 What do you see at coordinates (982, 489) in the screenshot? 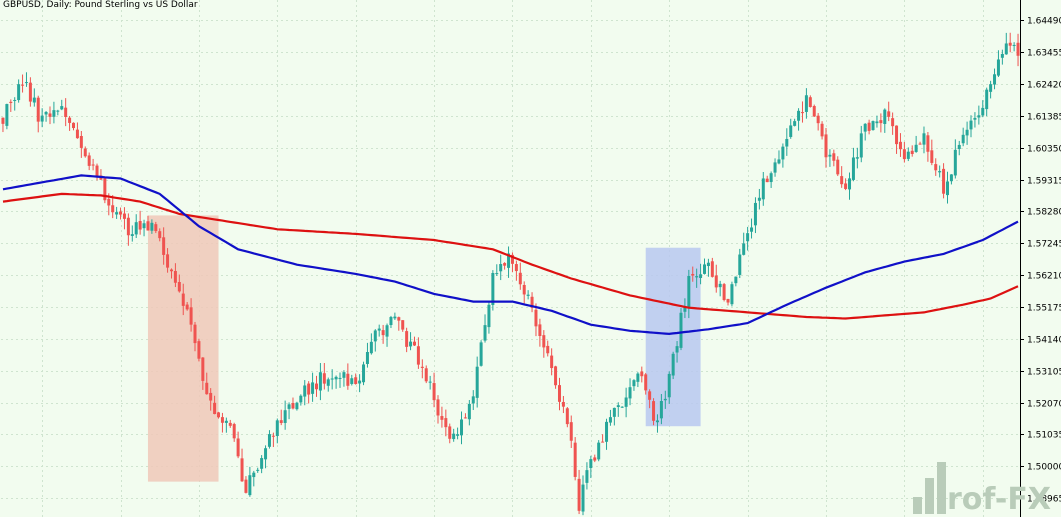
I see `watermark: rof-FX` at bounding box center [982, 489].